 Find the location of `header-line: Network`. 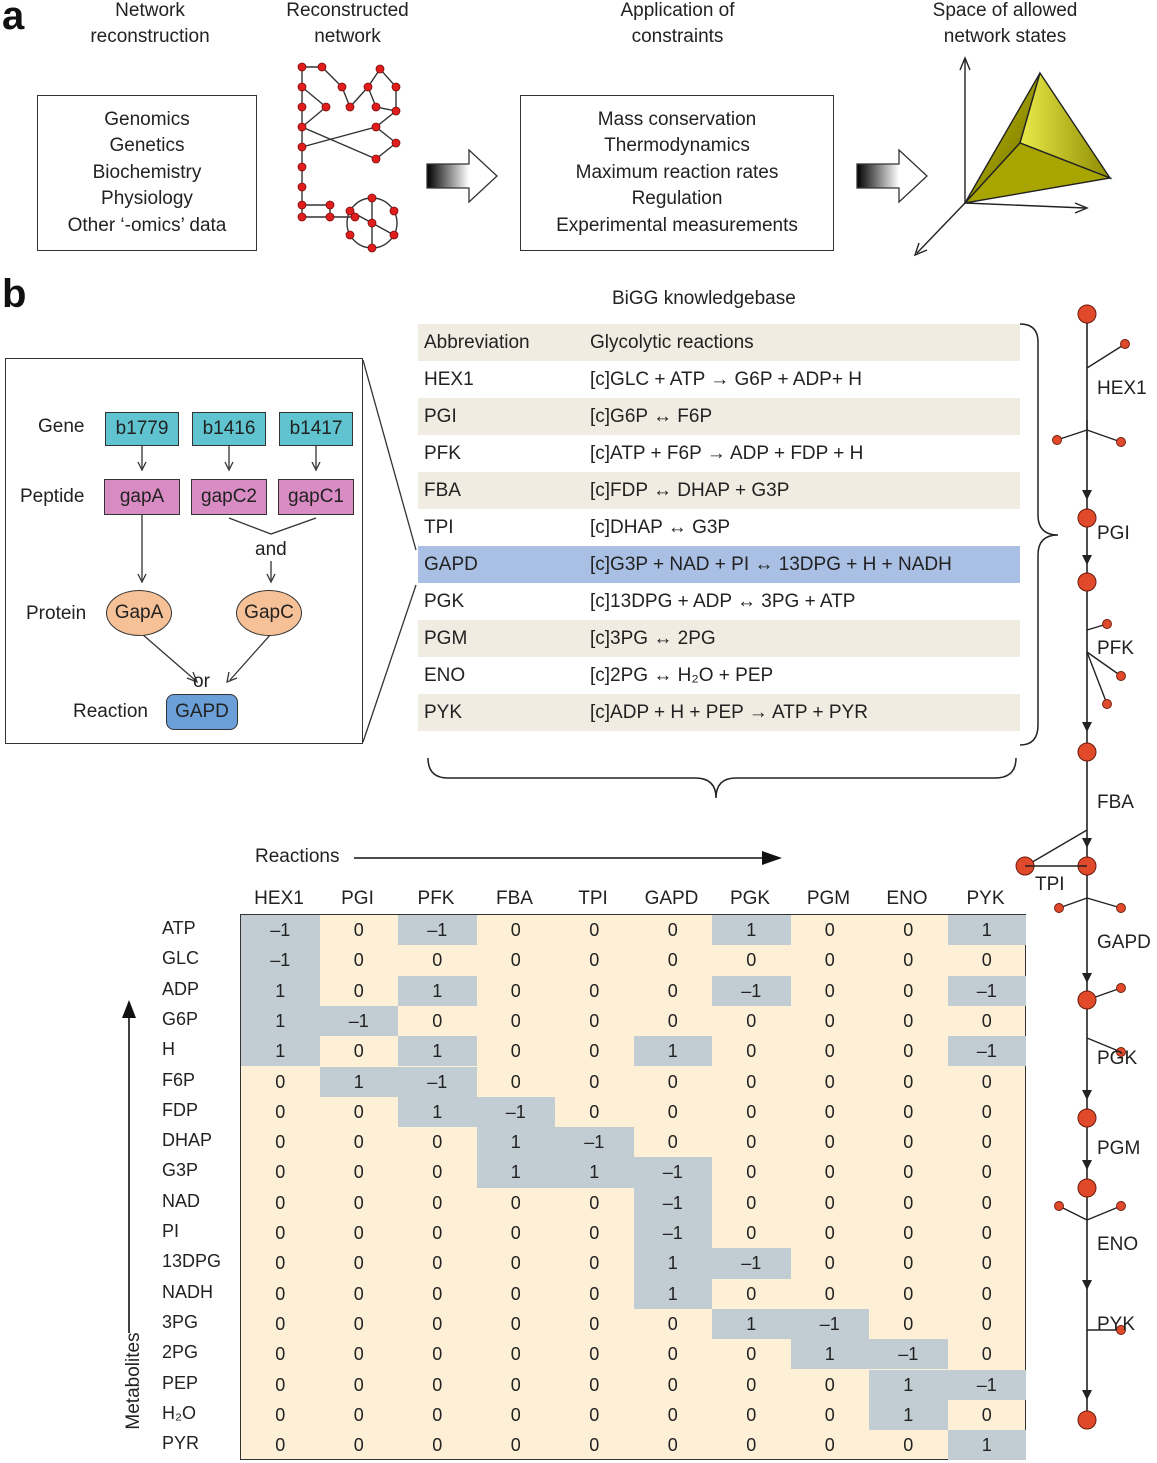

header-line: Network is located at coordinates (150, 10).